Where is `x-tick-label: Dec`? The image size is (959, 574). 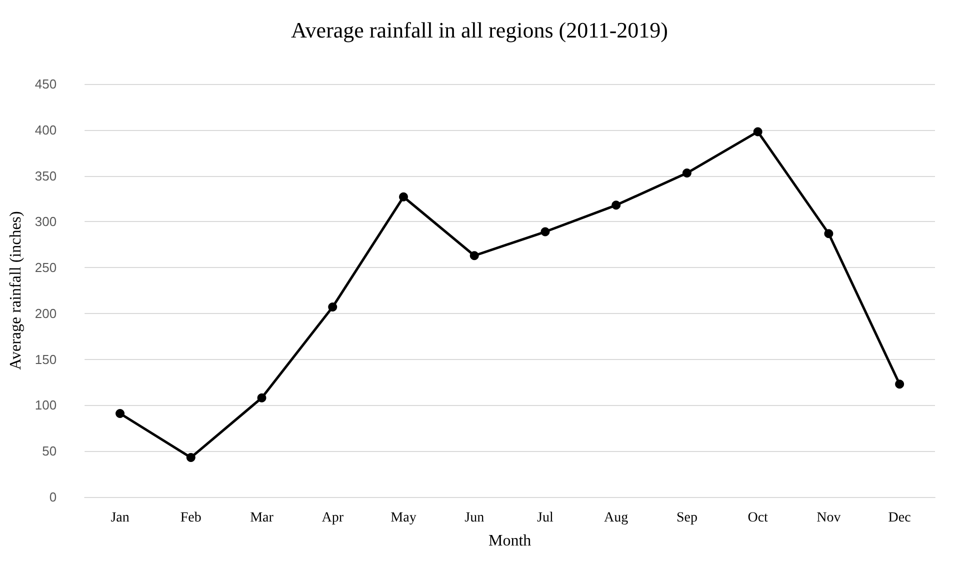 x-tick-label: Dec is located at coordinates (899, 518).